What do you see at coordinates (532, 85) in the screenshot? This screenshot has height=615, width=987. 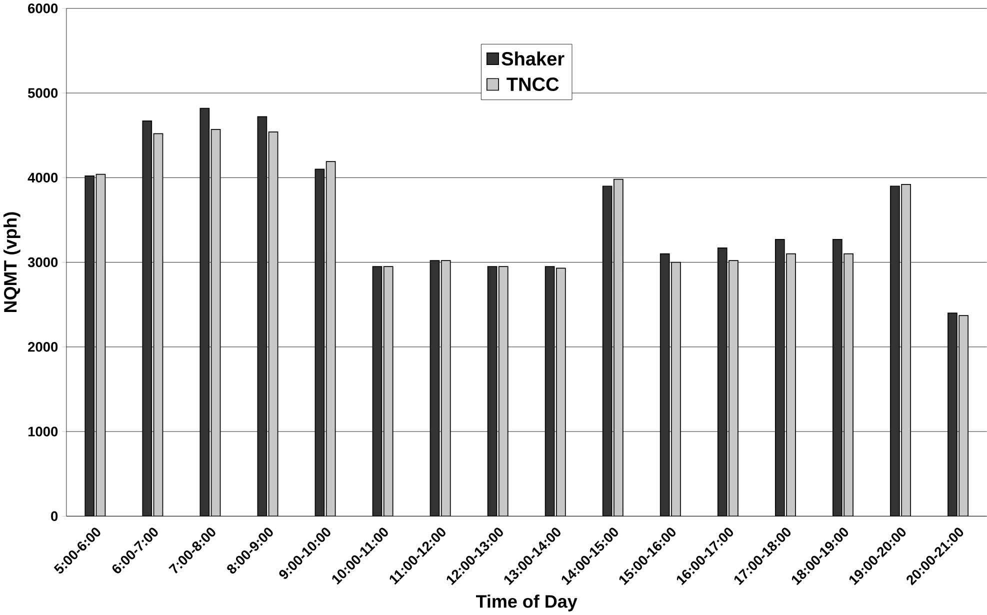 I see `legend-label: TNCC` at bounding box center [532, 85].